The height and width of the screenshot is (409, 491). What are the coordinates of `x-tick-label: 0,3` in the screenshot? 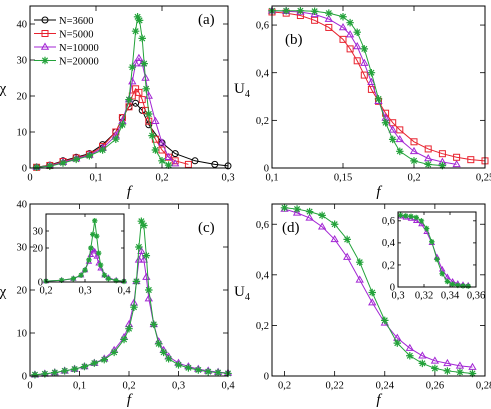 It's located at (178, 386).